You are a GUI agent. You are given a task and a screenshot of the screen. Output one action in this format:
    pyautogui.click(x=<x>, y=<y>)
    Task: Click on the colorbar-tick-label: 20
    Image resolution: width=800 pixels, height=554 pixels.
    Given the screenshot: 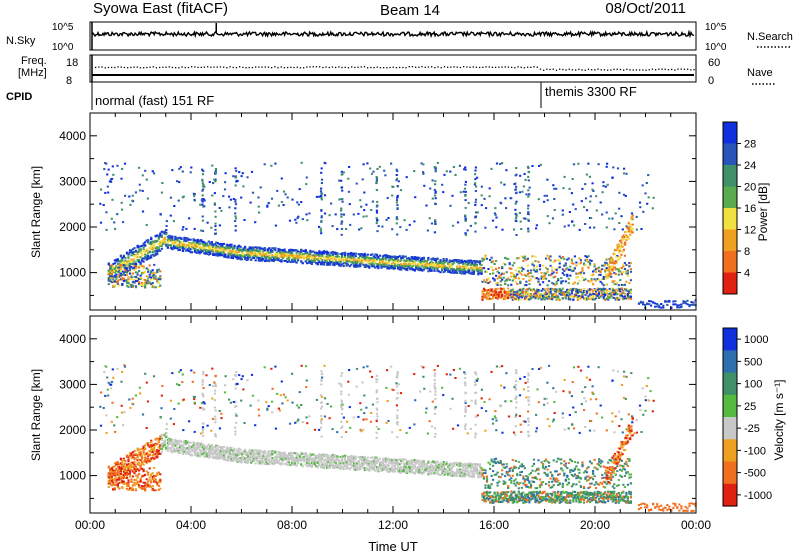 What is the action you would take?
    pyautogui.click(x=750, y=188)
    